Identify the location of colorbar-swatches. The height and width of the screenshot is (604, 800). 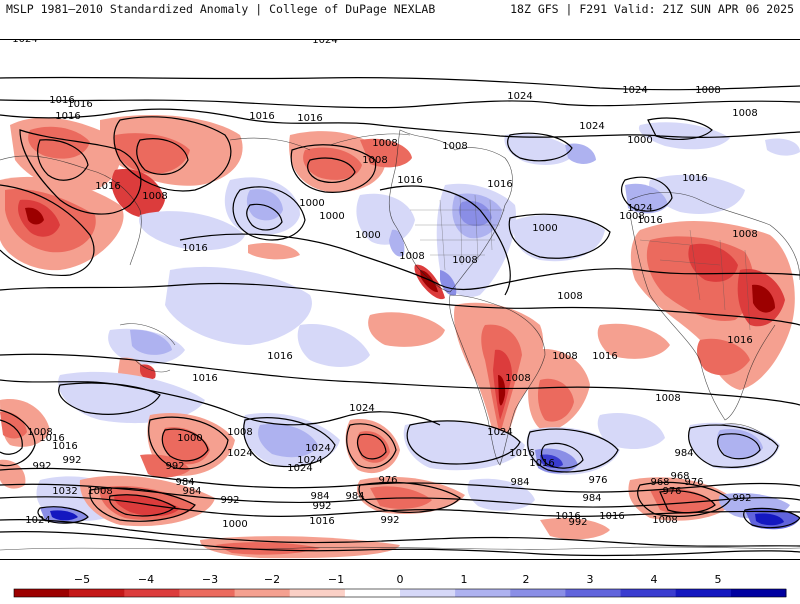
(400, 593).